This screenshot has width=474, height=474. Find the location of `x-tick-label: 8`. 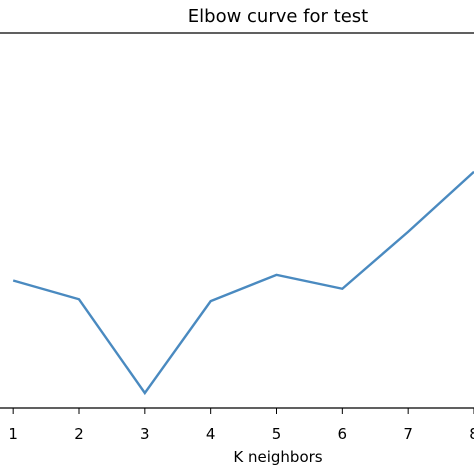

x-tick-label: 8 is located at coordinates (471, 434).